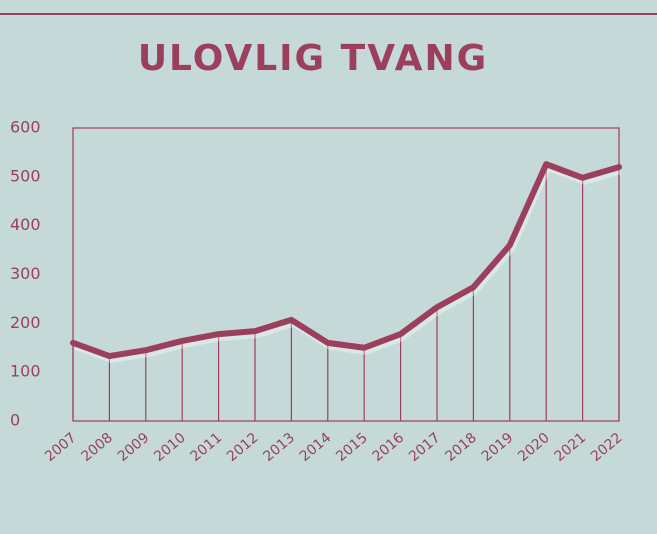  What do you see at coordinates (313, 58) in the screenshot?
I see `chart-title: ULOVLIG TVANG` at bounding box center [313, 58].